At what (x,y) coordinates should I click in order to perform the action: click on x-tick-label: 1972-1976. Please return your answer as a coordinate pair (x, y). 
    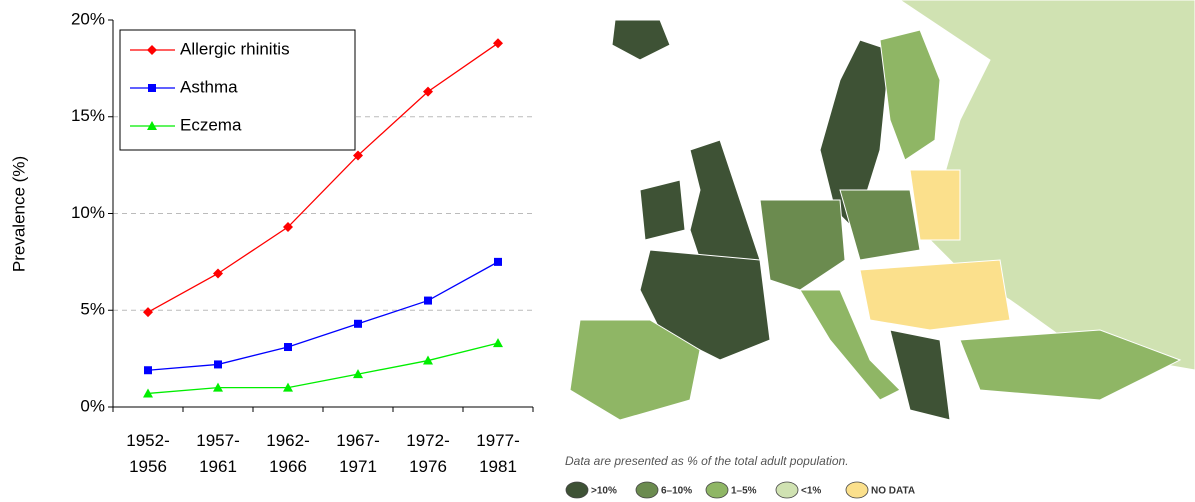
    Looking at the image, I should click on (427, 453).